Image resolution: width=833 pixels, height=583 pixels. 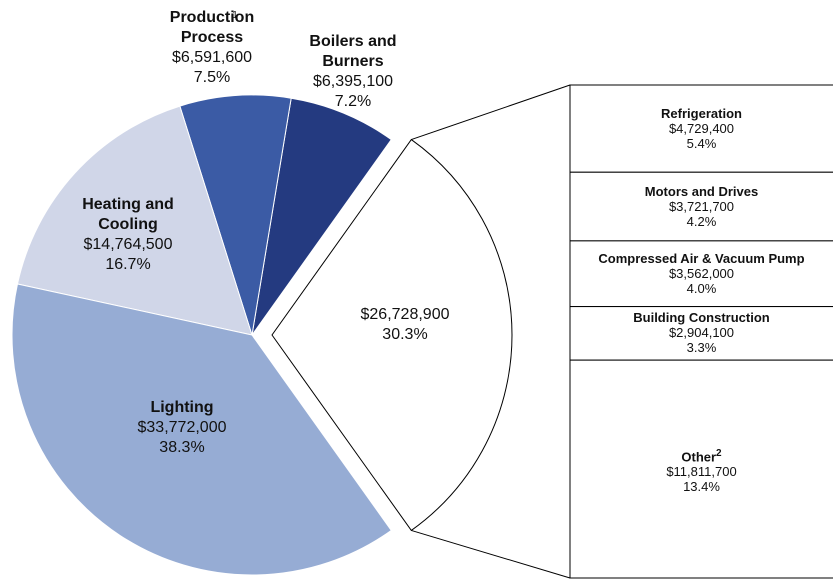 I want to click on slice-value: $33,772,000, so click(x=182, y=427).